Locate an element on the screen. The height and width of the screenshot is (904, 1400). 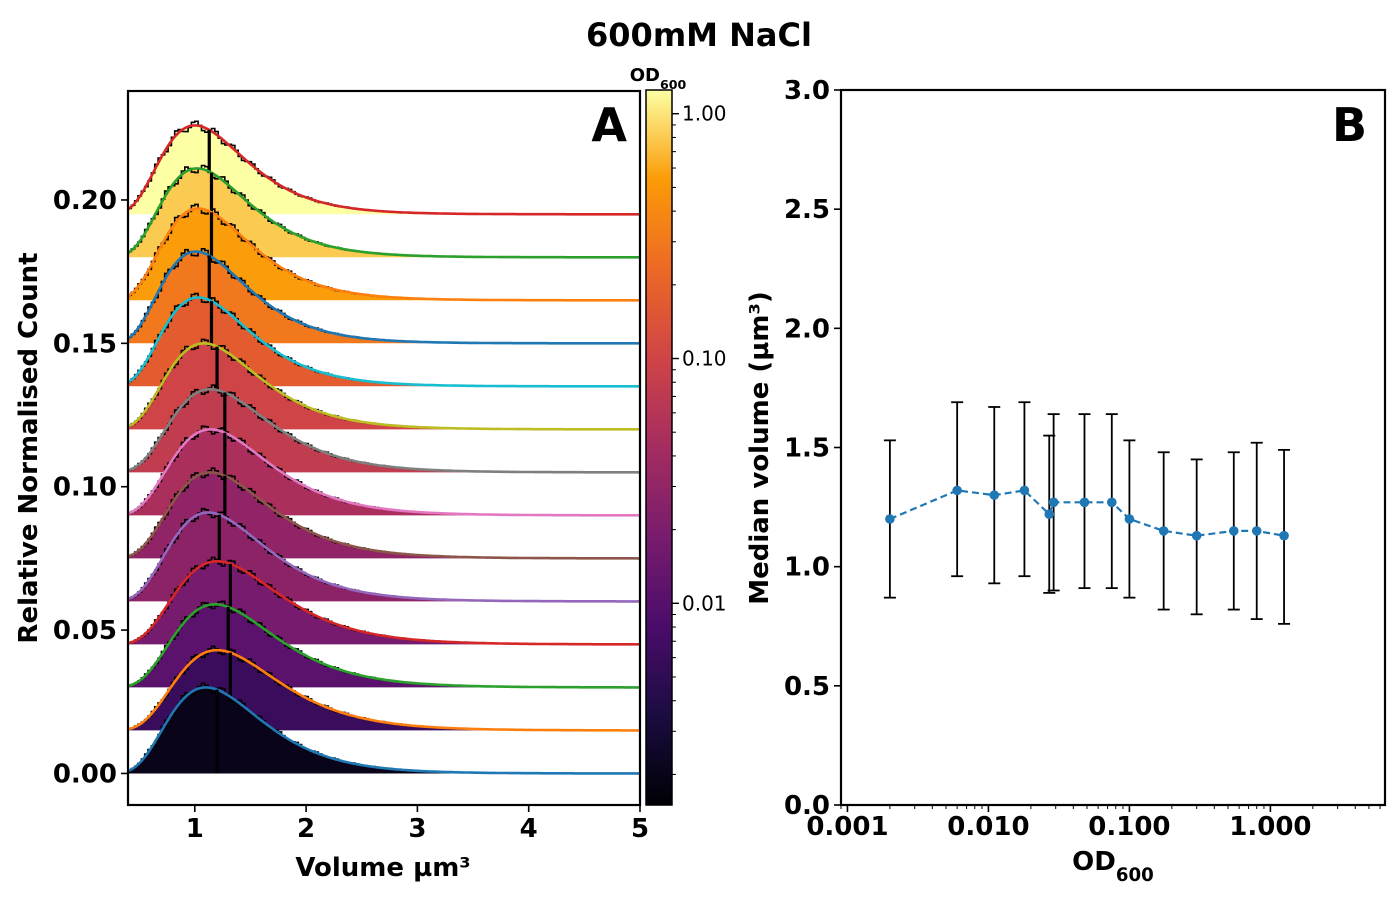
panel-b-y-axis-label: Median volume (µm³) is located at coordinates (760, 448).